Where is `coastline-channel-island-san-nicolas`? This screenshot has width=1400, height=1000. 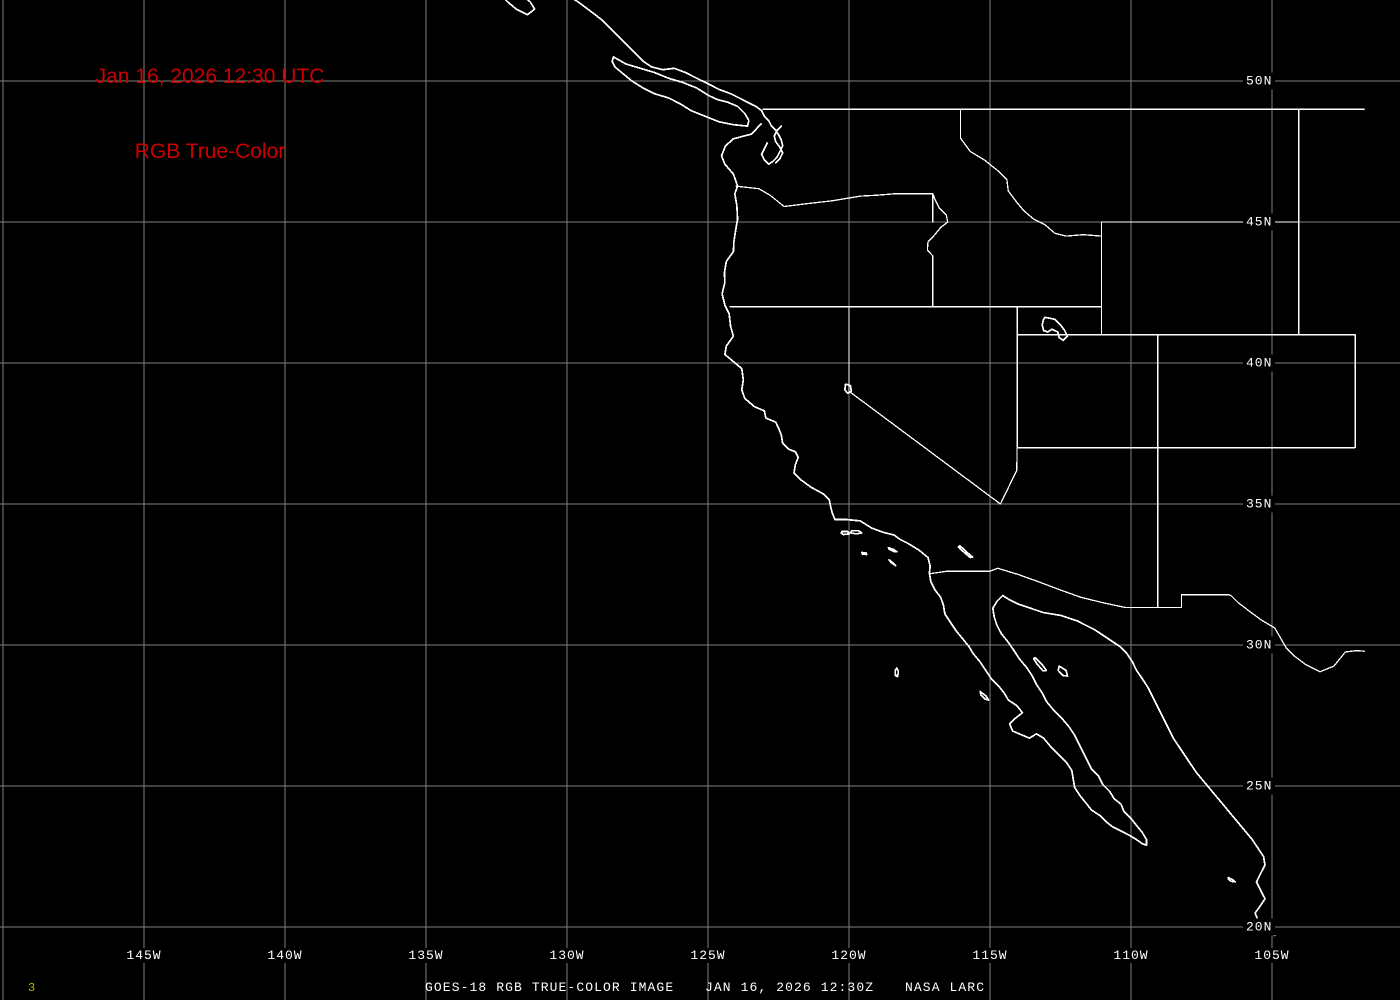 coastline-channel-island-san-nicolas is located at coordinates (864, 553).